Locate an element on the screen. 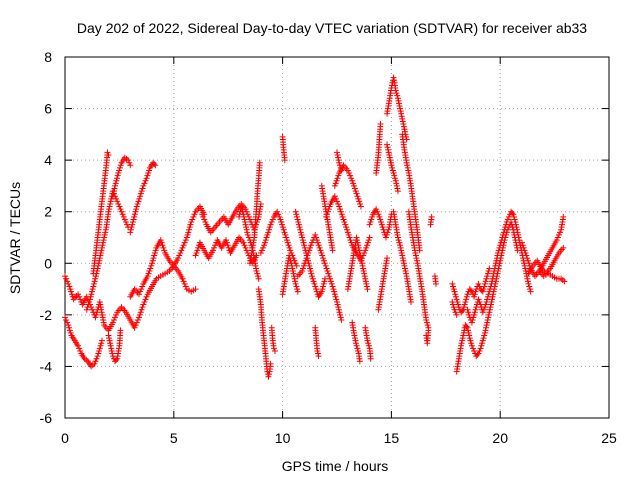 The width and height of the screenshot is (640, 480). y-tick-label: 4 is located at coordinates (48, 160).